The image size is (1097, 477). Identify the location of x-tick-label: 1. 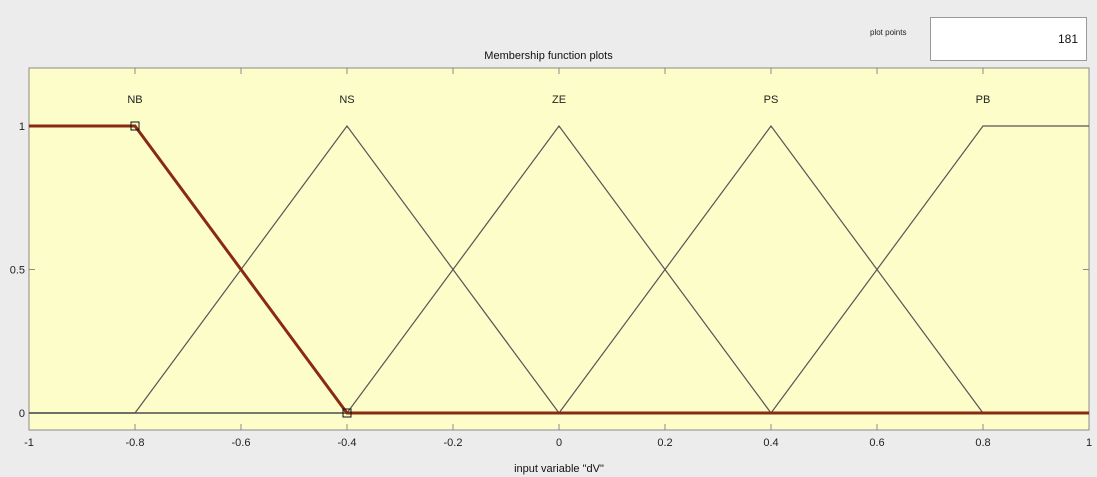
(1089, 443).